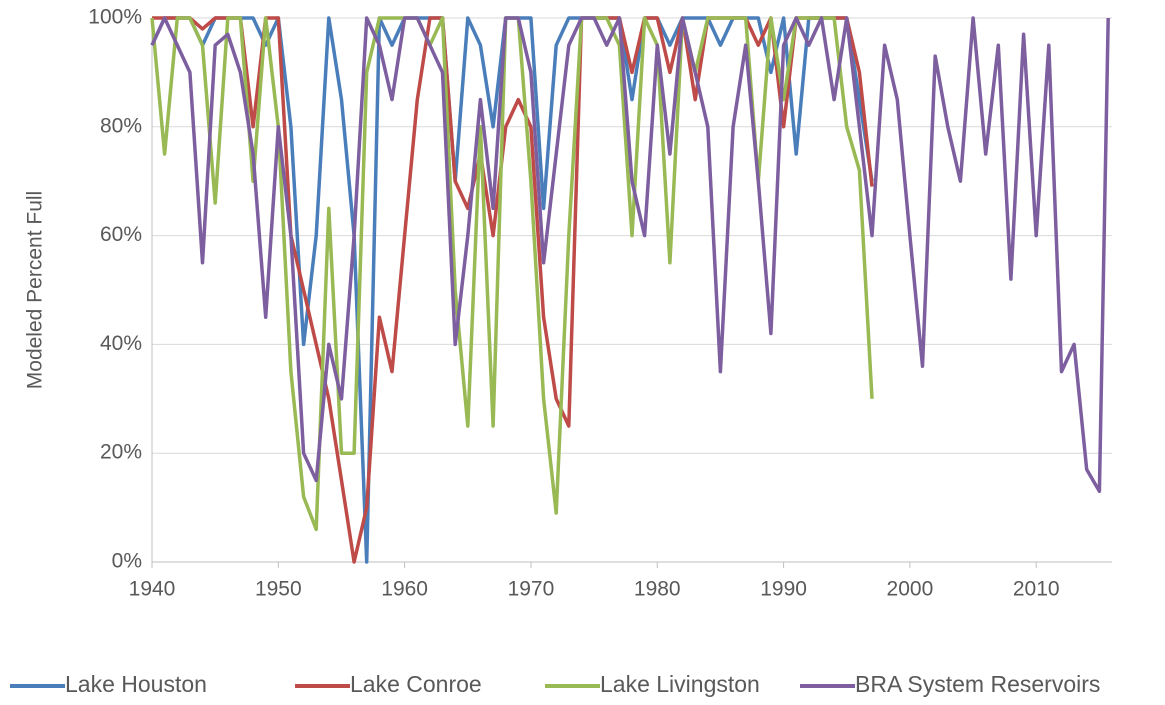  I want to click on legend-label: BRA System Reservoirs, so click(977, 684).